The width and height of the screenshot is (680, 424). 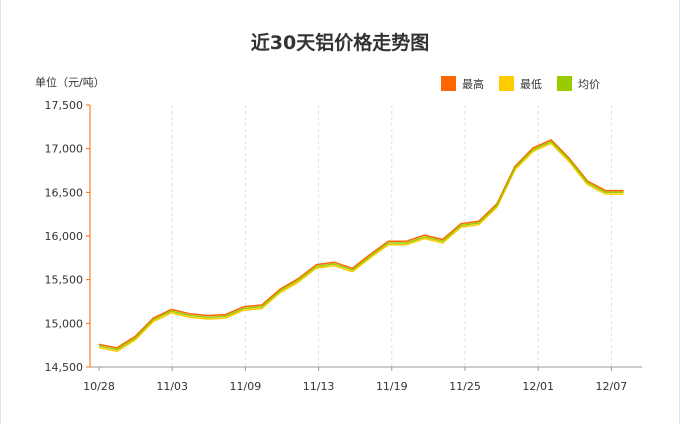 What do you see at coordinates (531, 84) in the screenshot?
I see `legend-label: 最低` at bounding box center [531, 84].